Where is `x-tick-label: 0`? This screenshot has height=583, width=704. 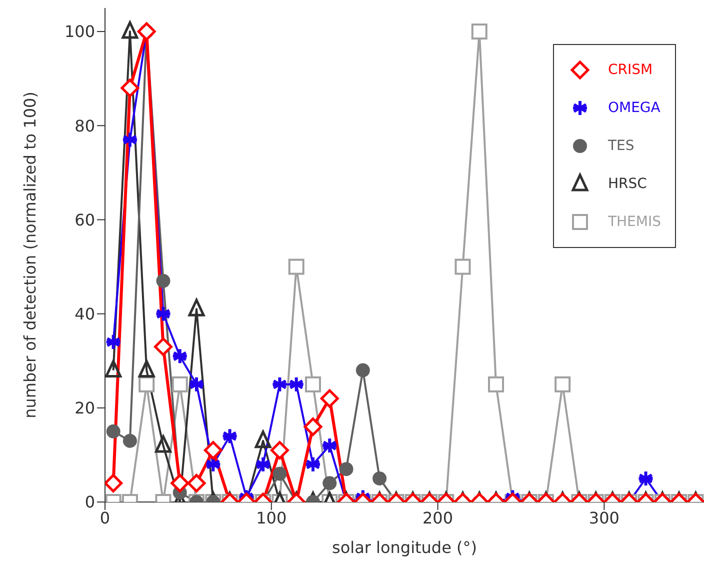 x-tick-label: 0 is located at coordinates (105, 518).